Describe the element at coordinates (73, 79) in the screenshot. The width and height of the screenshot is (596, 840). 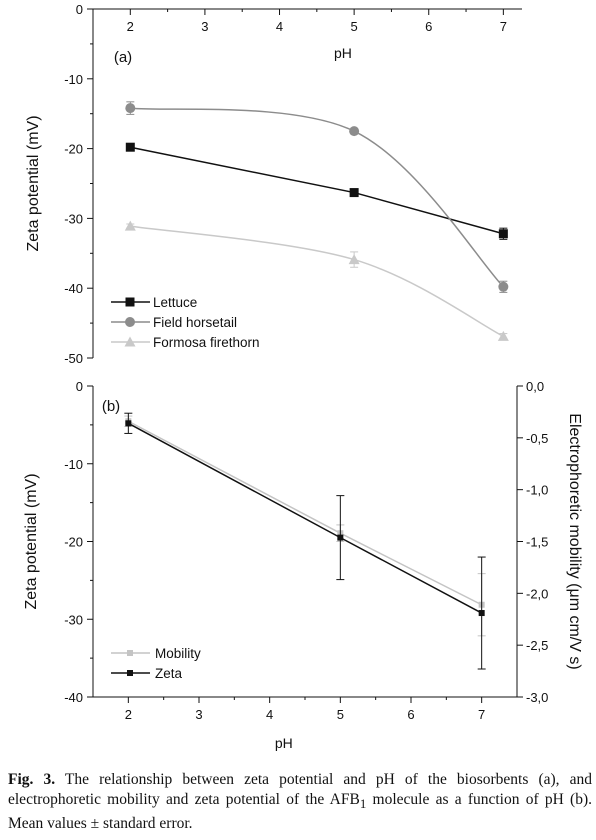
I see `panel-a-y-tick-label: -10` at that location.